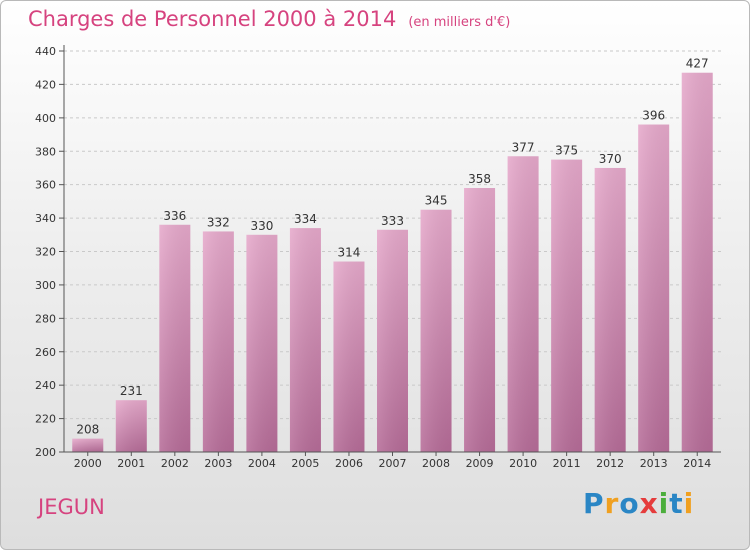 Image resolution: width=750 pixels, height=550 pixels. What do you see at coordinates (392, 221) in the screenshot?
I see `data-label: 333` at bounding box center [392, 221].